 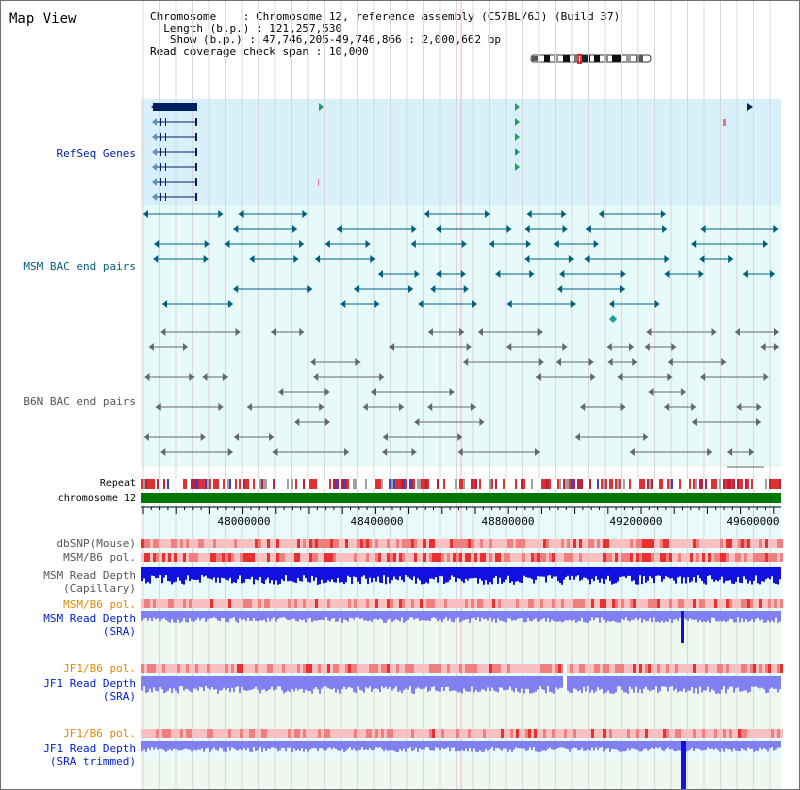 I want to click on msm-bac-track, so click(x=461, y=266).